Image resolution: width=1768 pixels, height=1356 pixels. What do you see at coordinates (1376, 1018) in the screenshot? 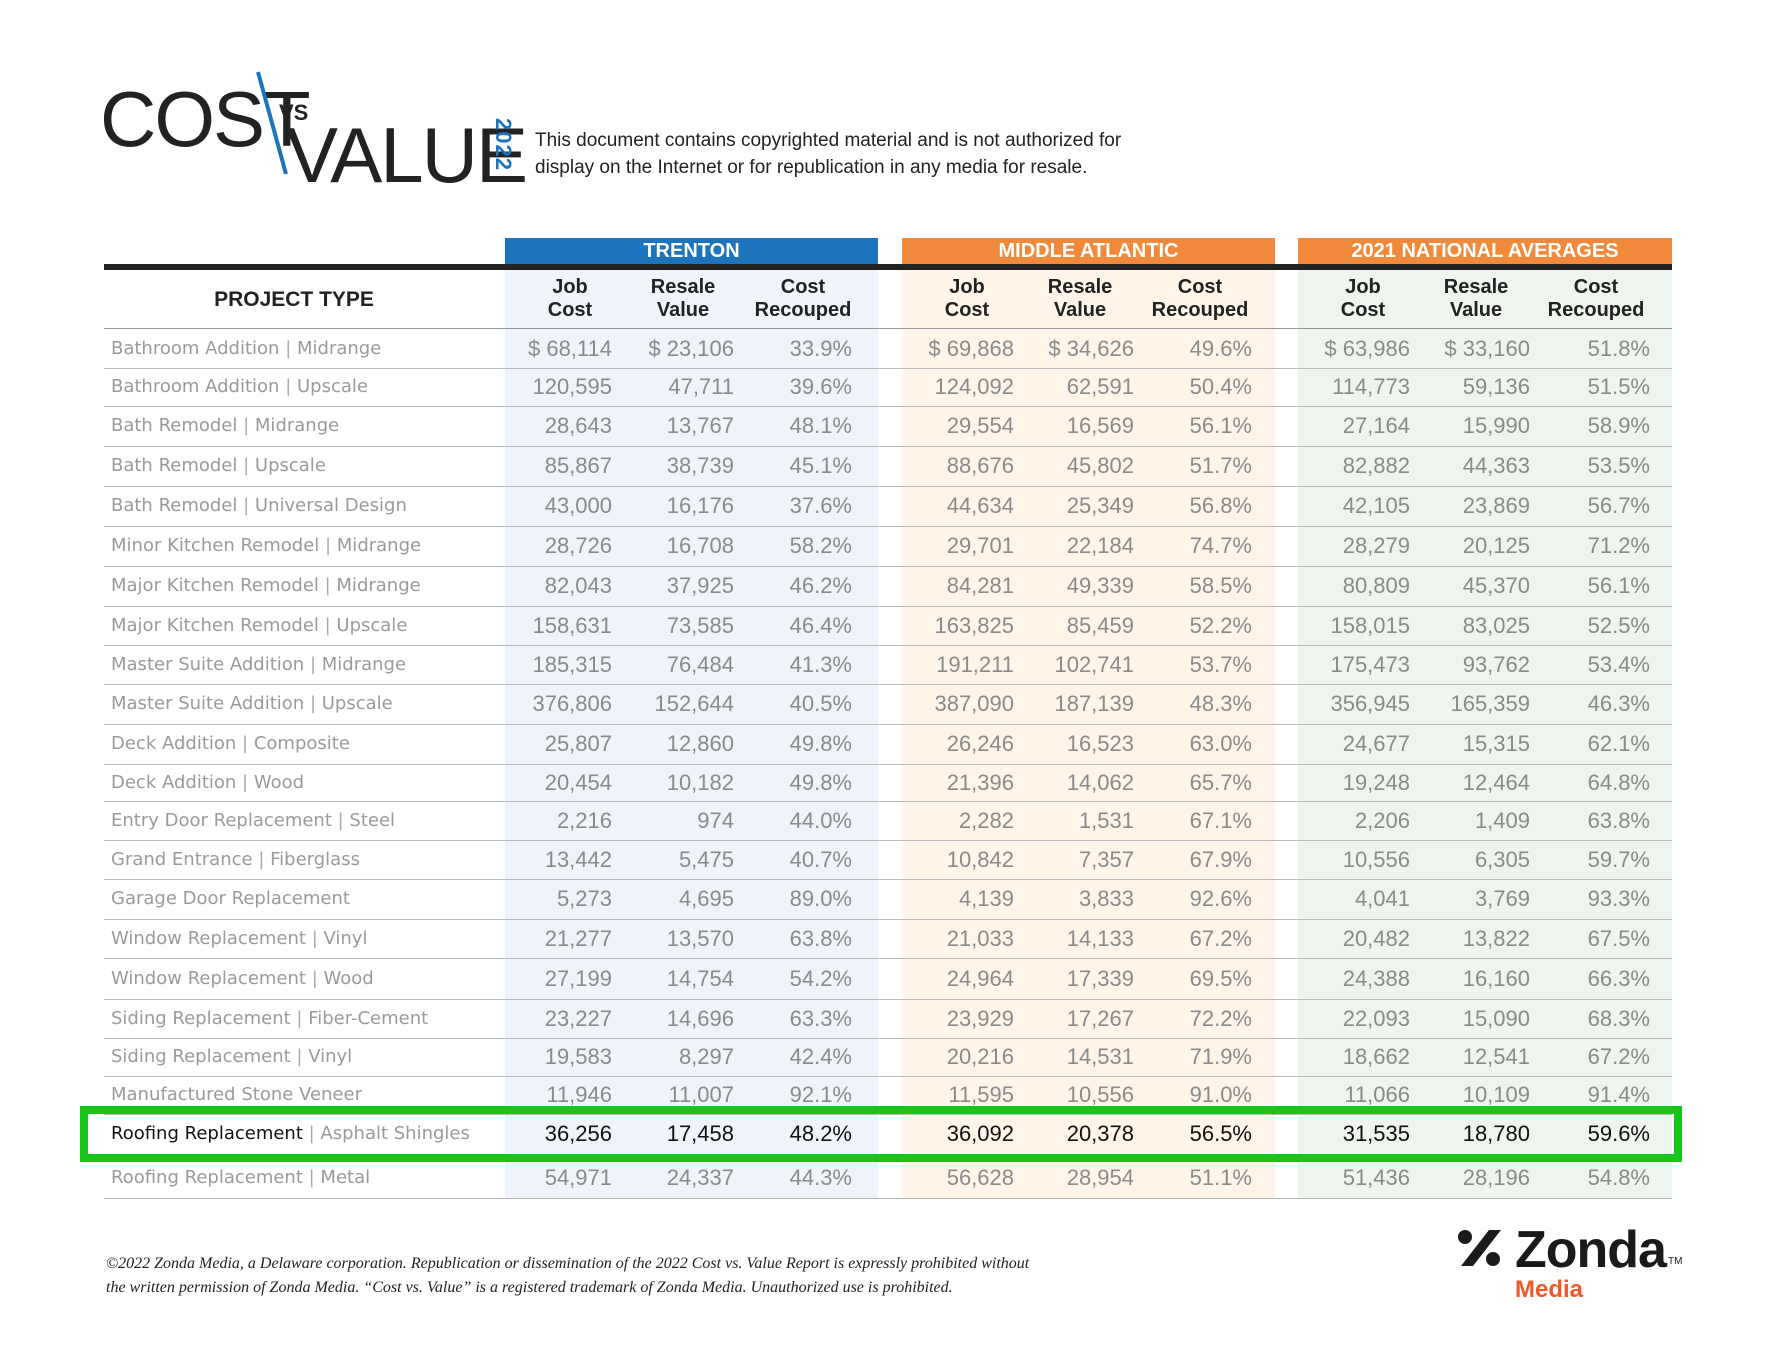
I see `cell-national-job-cost: 22,093` at bounding box center [1376, 1018].